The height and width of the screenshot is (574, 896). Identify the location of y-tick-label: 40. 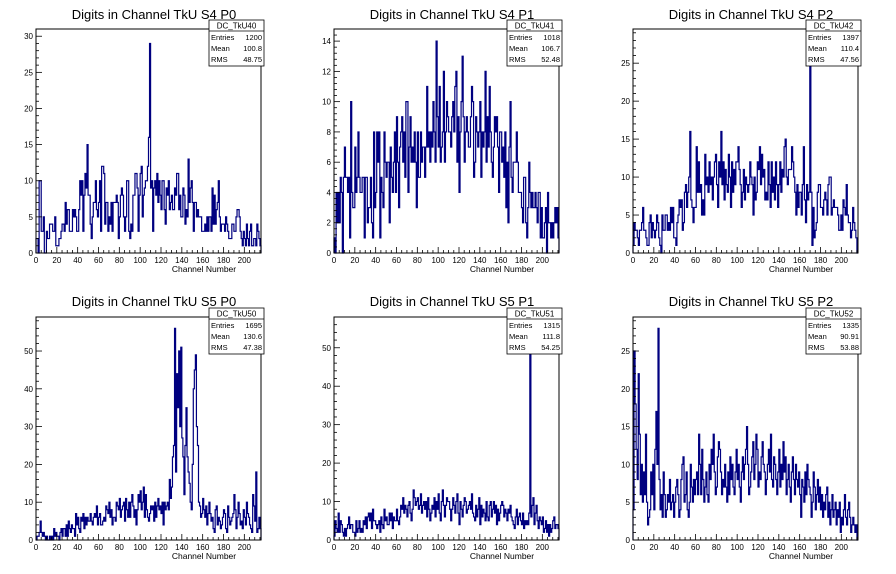
(28, 389).